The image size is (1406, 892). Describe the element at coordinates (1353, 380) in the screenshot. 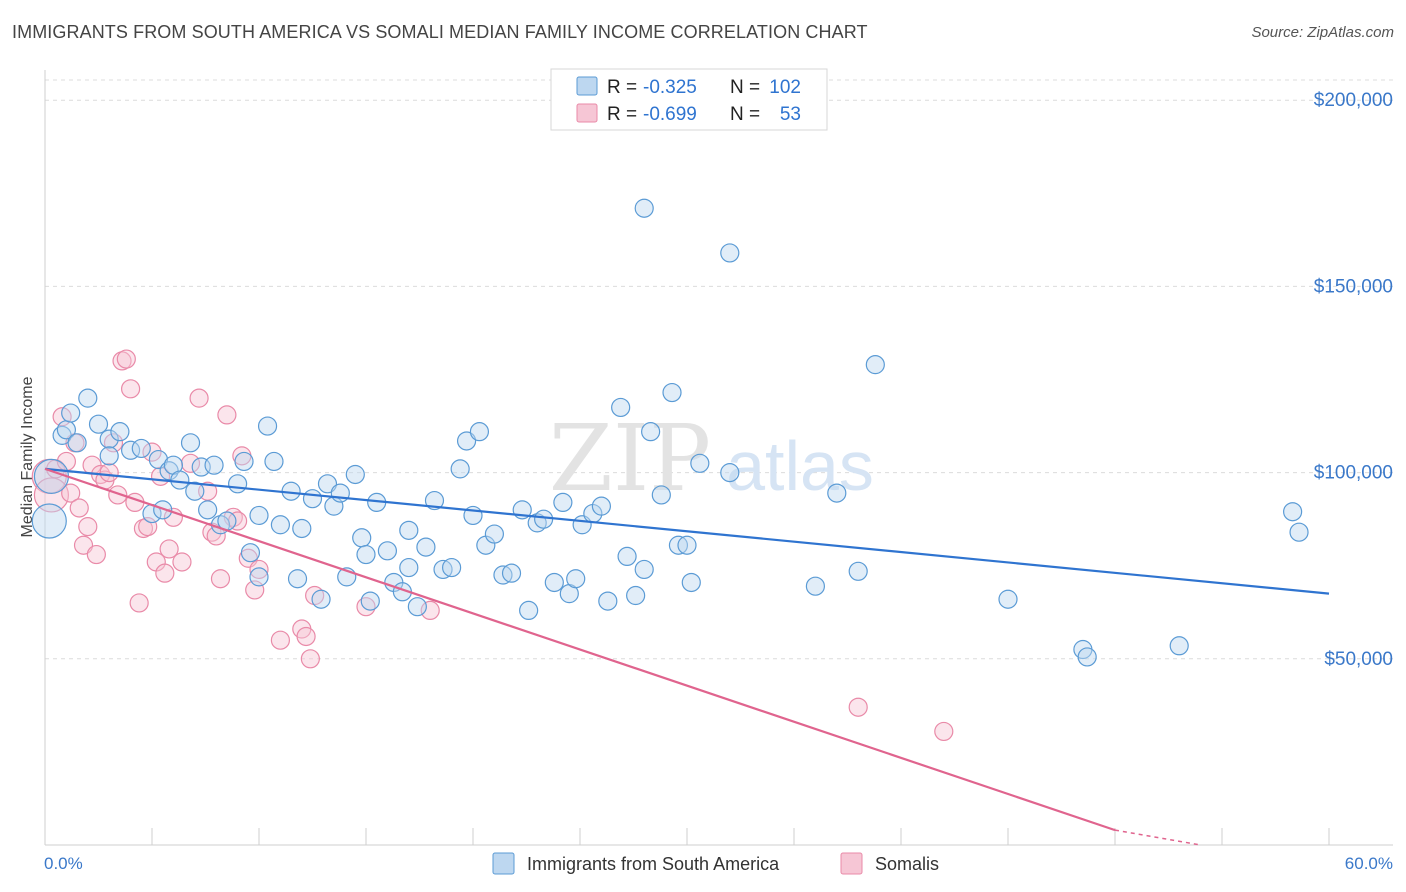

I see `y-tick-labels: $50,000 $100,000 $150,000 $200,000` at that location.